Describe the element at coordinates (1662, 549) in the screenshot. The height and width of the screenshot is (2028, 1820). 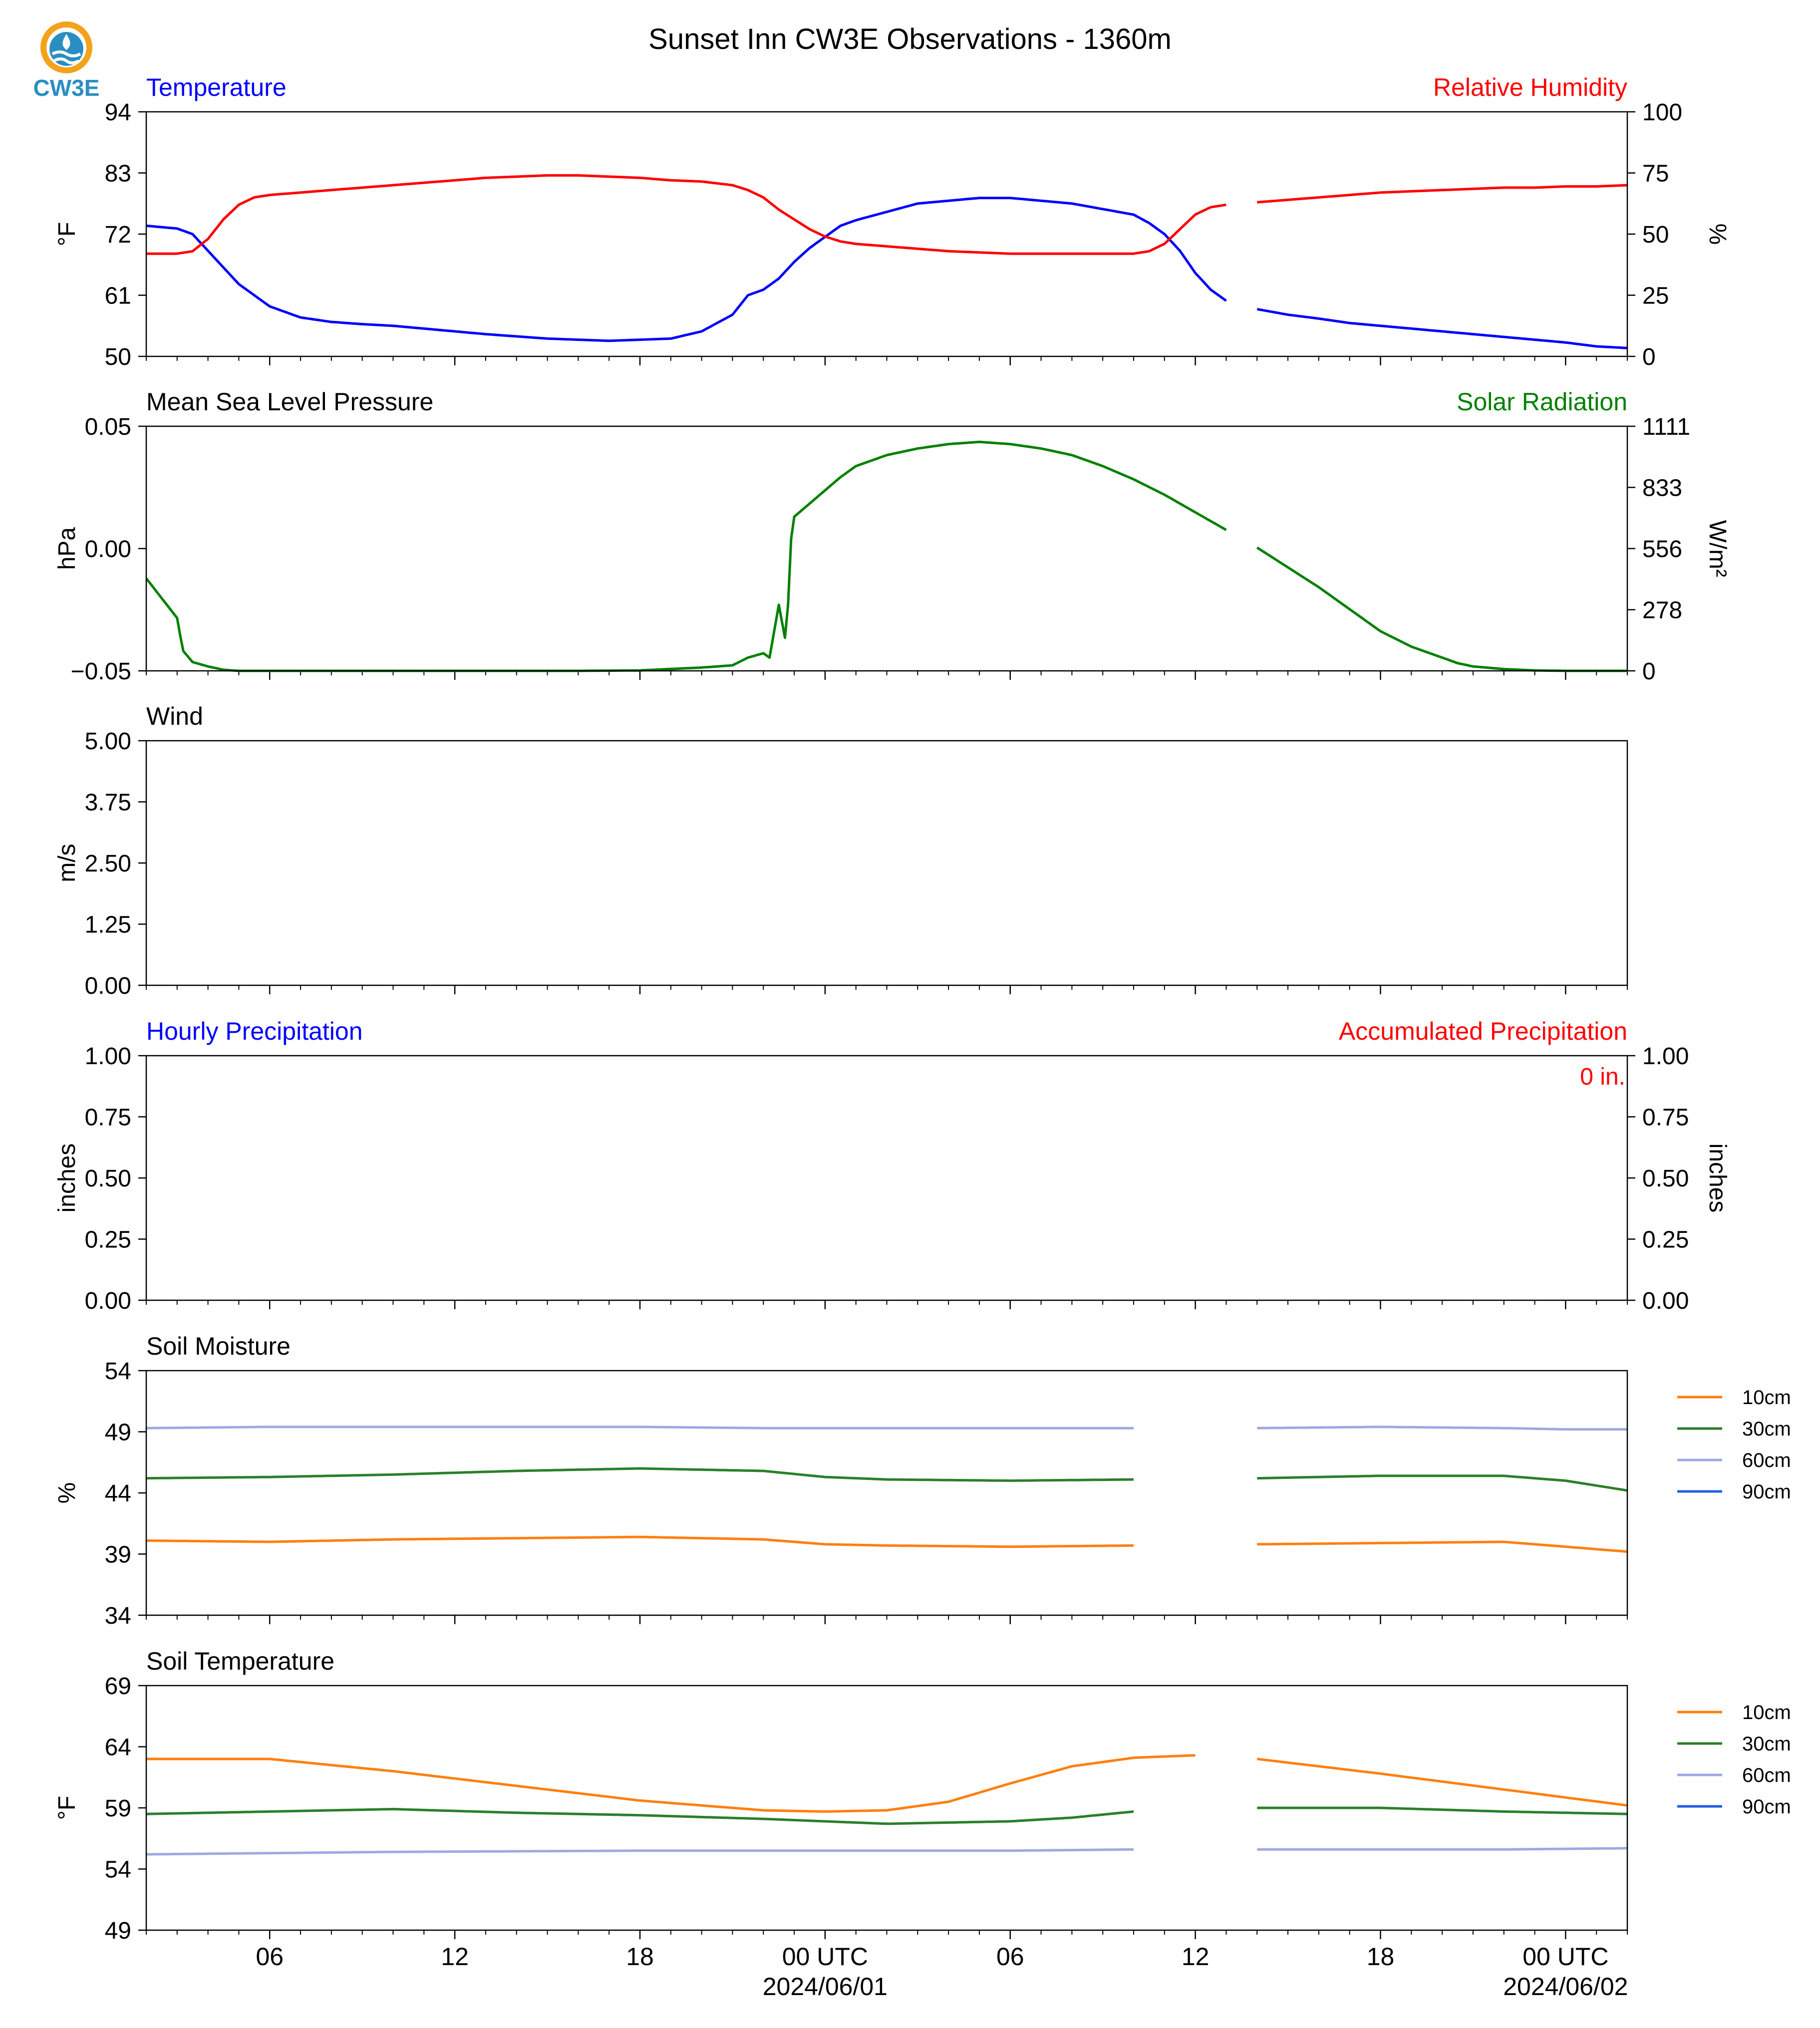
I see `ytick-label-right: 556` at that location.